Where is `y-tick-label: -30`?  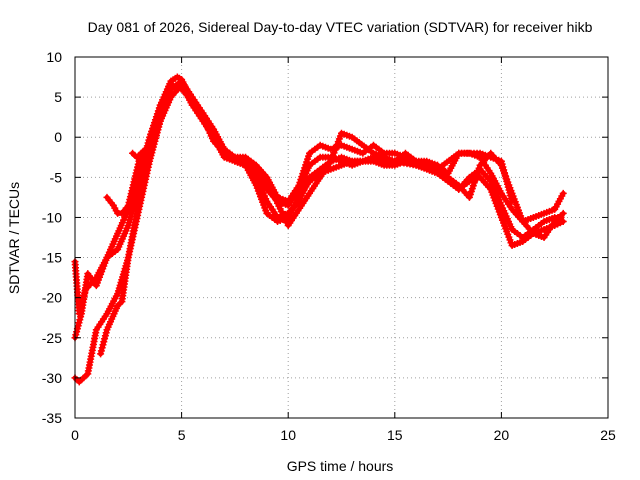
y-tick-label: -30 is located at coordinates (52, 378).